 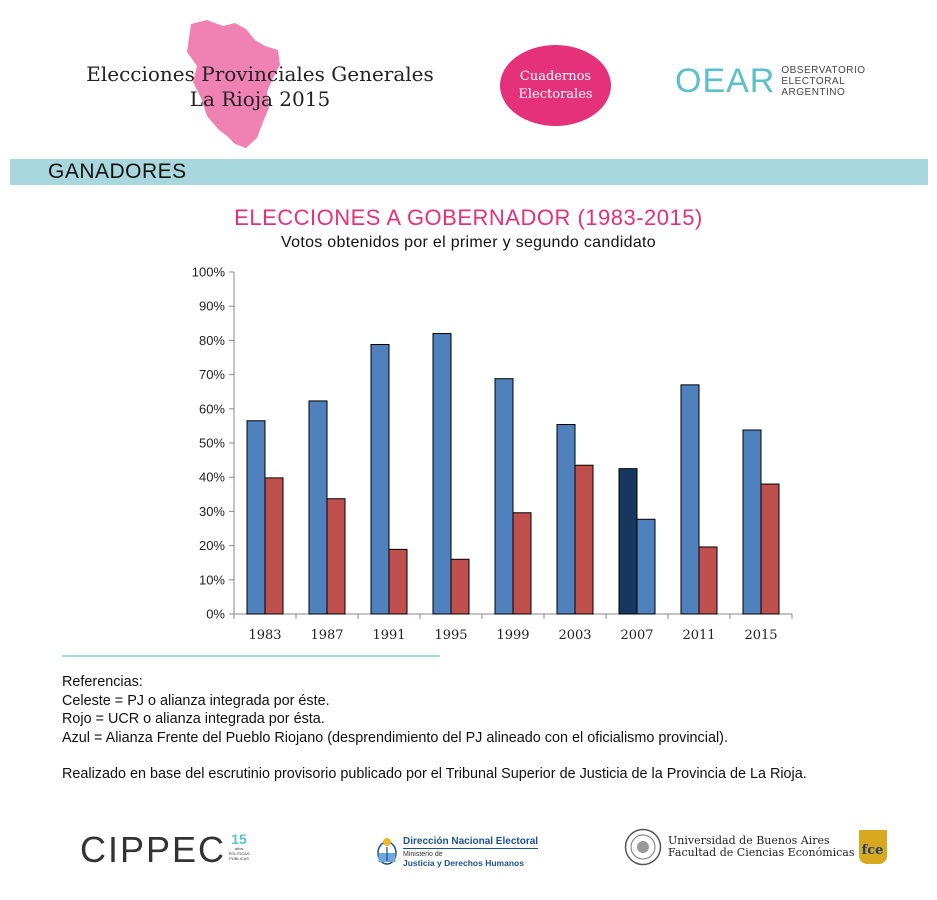 What do you see at coordinates (463, 863) in the screenshot?
I see `dne-line3: Justicia y Derechos Humanos` at bounding box center [463, 863].